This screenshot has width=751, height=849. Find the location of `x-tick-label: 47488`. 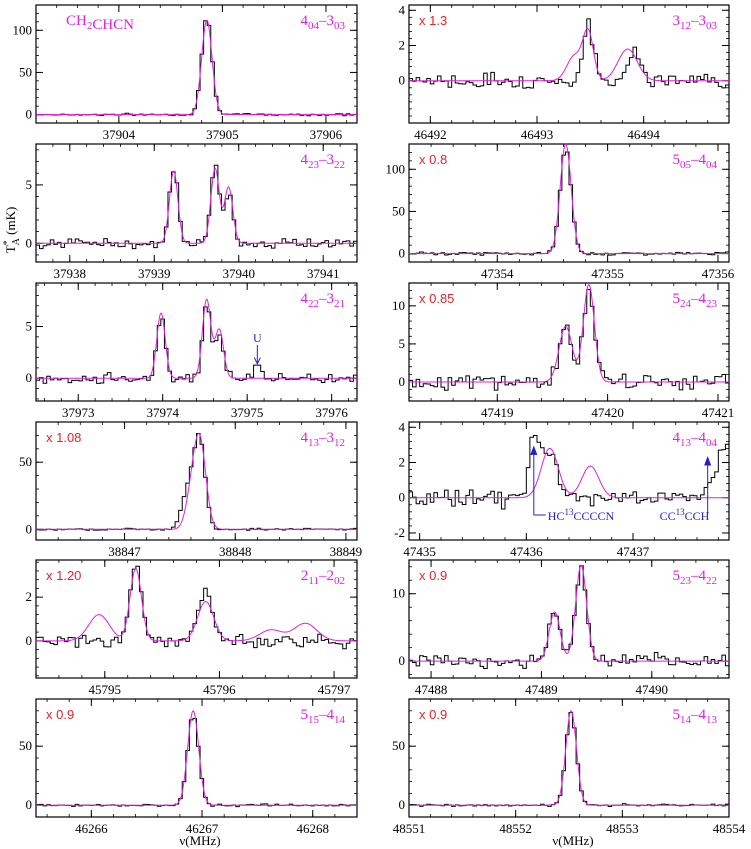

x-tick-label: 47488 is located at coordinates (431, 689).